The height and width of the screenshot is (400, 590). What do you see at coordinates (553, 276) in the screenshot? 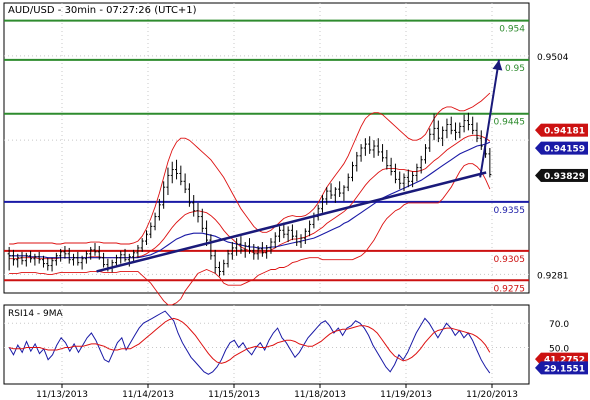
I see `price-tick-label: 0.9281` at bounding box center [553, 276].